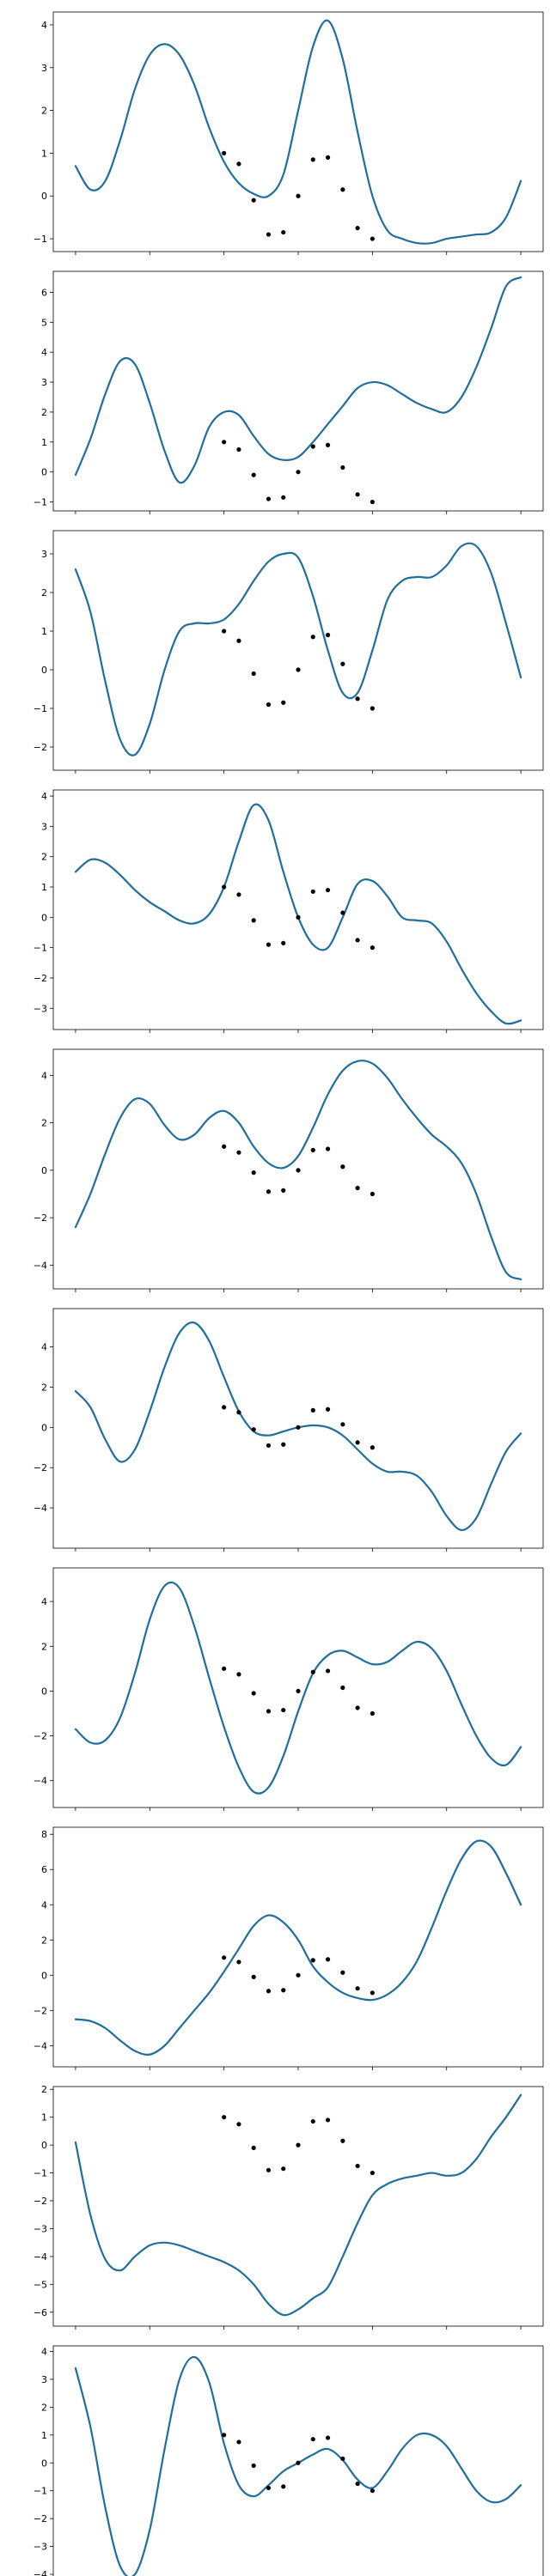  I want to click on subplot-1: −1 0 1 2 3 4, so click(289, 133).